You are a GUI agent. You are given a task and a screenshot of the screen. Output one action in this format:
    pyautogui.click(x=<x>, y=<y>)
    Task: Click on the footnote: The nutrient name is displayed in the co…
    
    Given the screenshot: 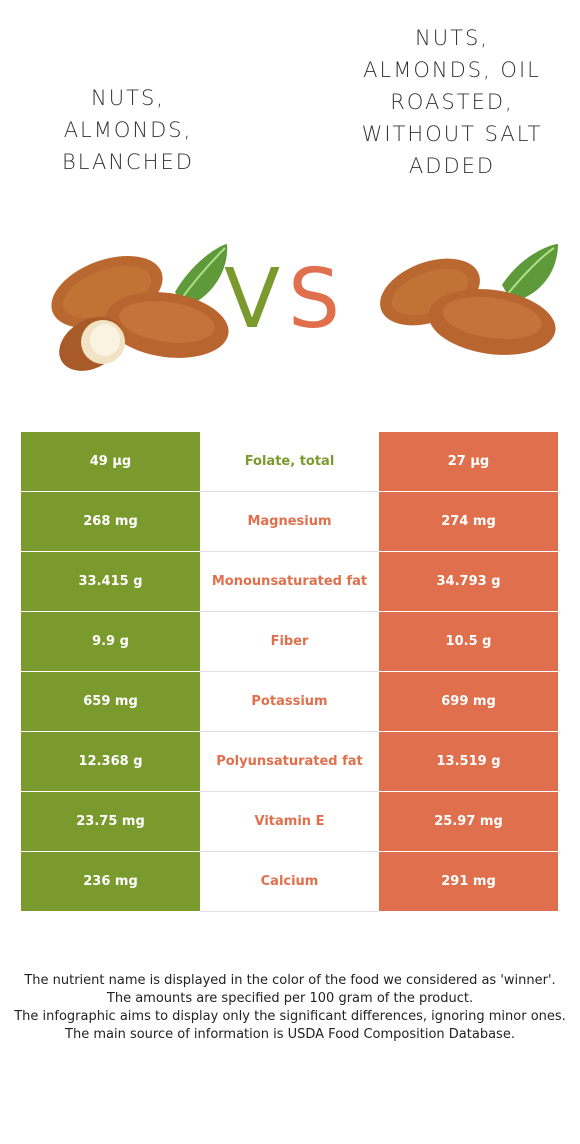 What is the action you would take?
    pyautogui.click(x=290, y=1008)
    